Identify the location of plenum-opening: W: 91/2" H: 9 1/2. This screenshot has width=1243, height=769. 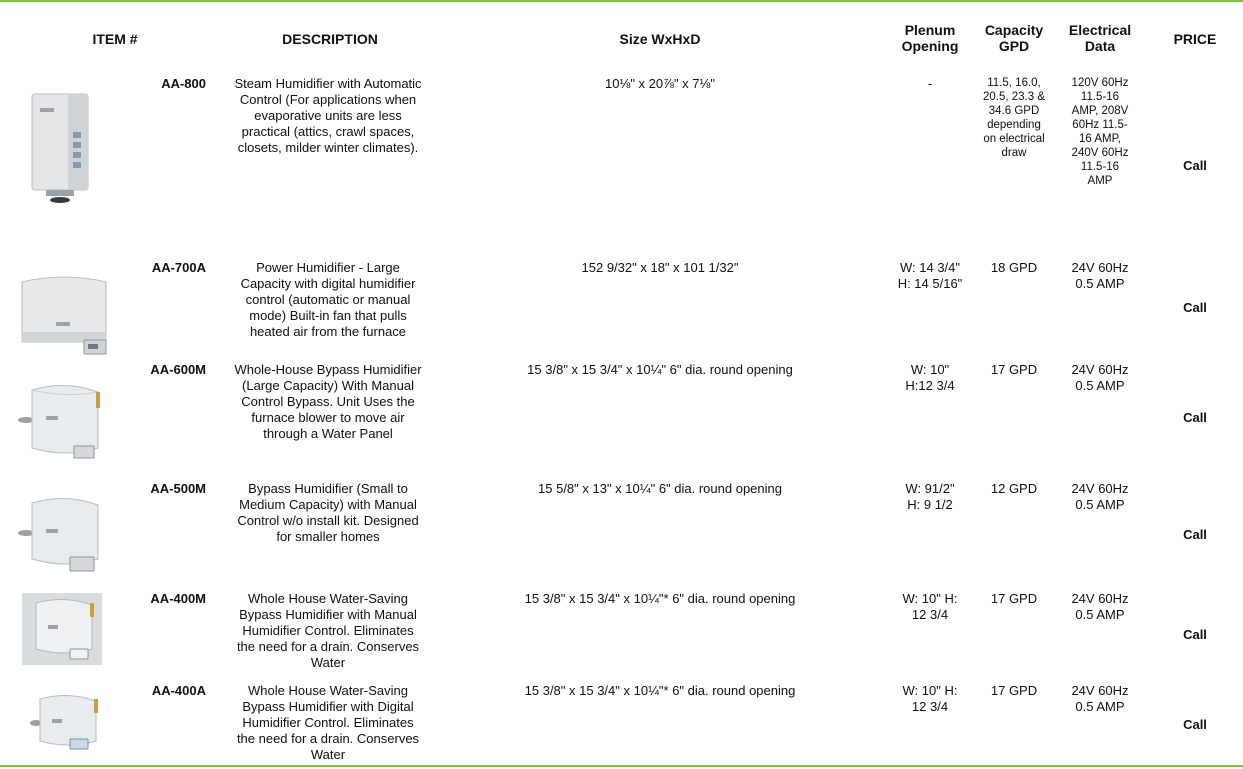
(930, 497).